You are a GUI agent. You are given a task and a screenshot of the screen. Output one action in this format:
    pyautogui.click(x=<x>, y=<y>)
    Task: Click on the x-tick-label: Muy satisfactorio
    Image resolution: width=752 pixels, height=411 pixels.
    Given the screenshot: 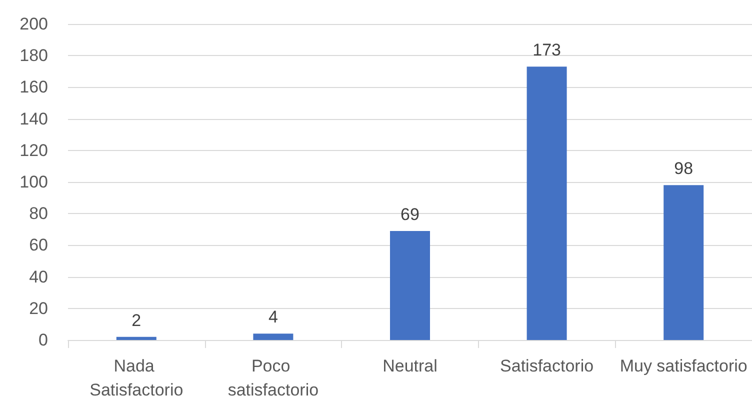 What is the action you would take?
    pyautogui.click(x=684, y=366)
    